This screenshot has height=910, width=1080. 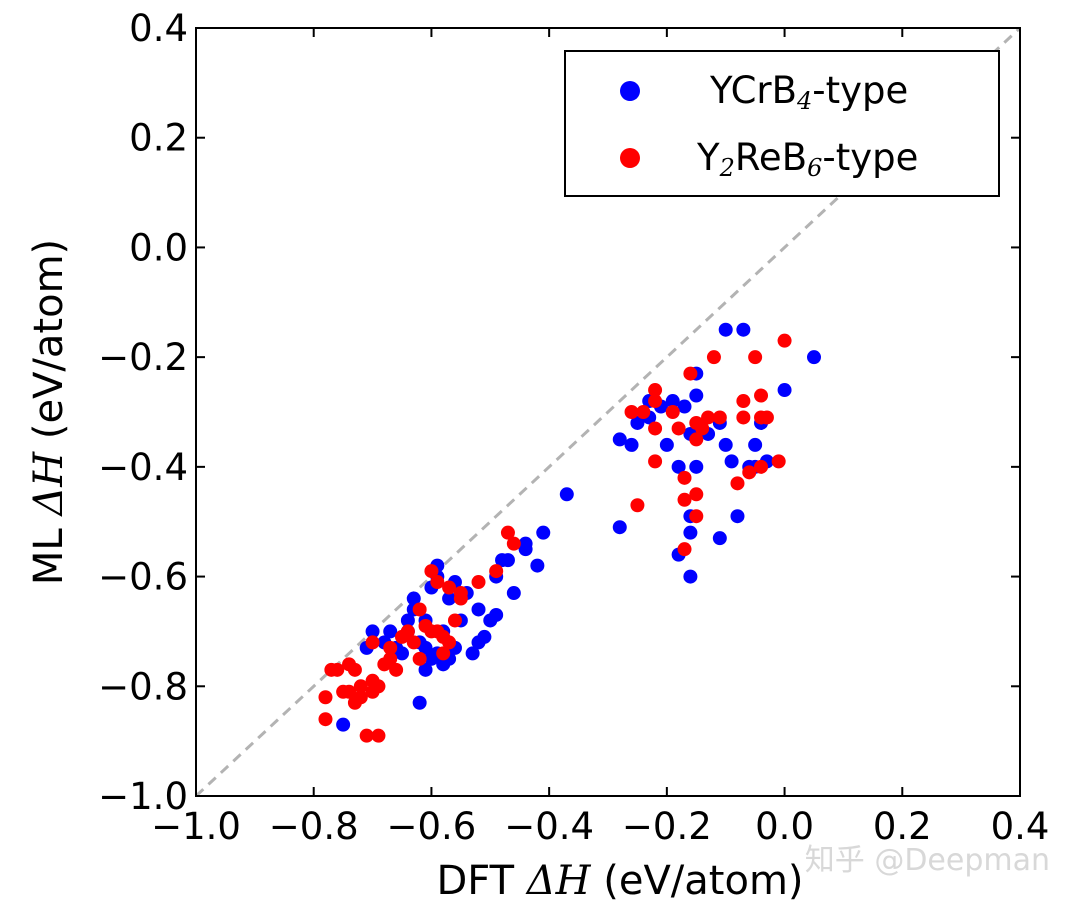 What do you see at coordinates (49, 412) in the screenshot?
I see `y-axis-label: ML ΔH (eV/atom)` at bounding box center [49, 412].